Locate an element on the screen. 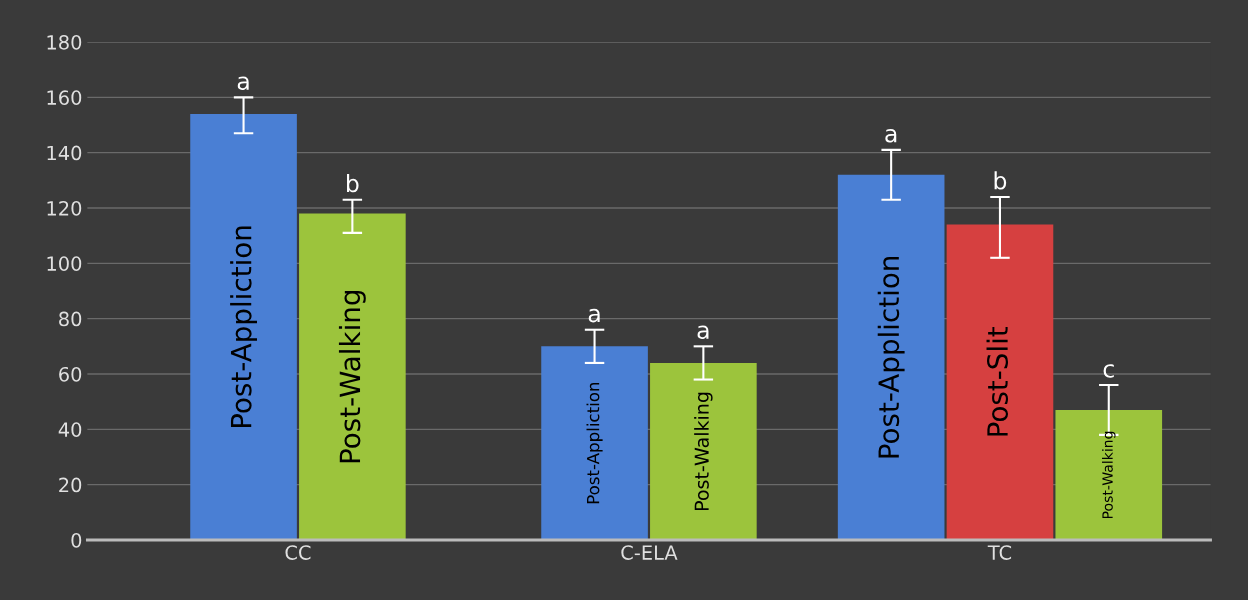  series-label: Post-Slit is located at coordinates (997, 381).